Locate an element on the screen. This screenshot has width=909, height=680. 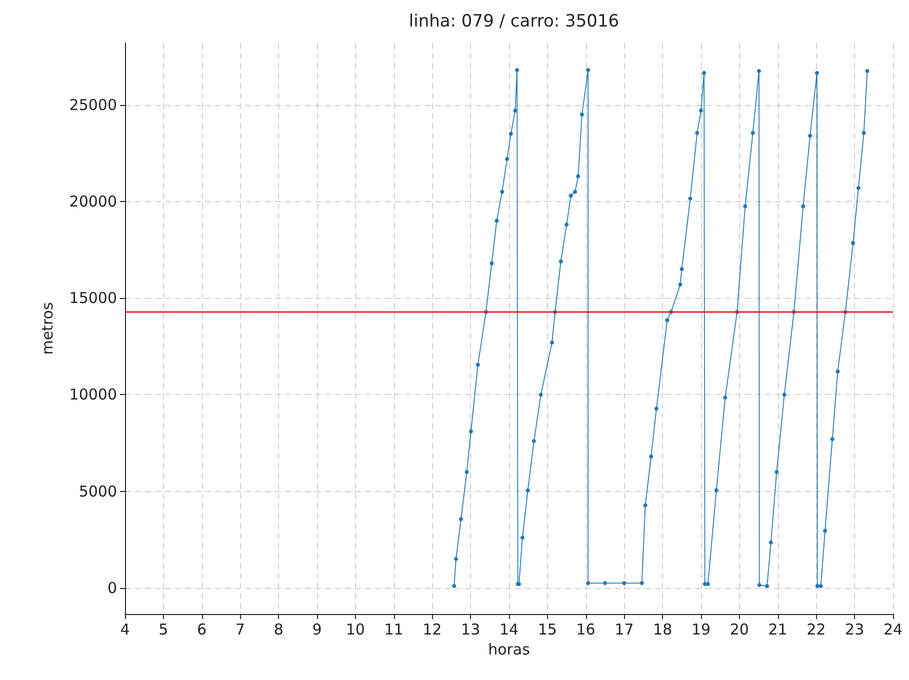
x-tick-label: 23 is located at coordinates (854, 629).